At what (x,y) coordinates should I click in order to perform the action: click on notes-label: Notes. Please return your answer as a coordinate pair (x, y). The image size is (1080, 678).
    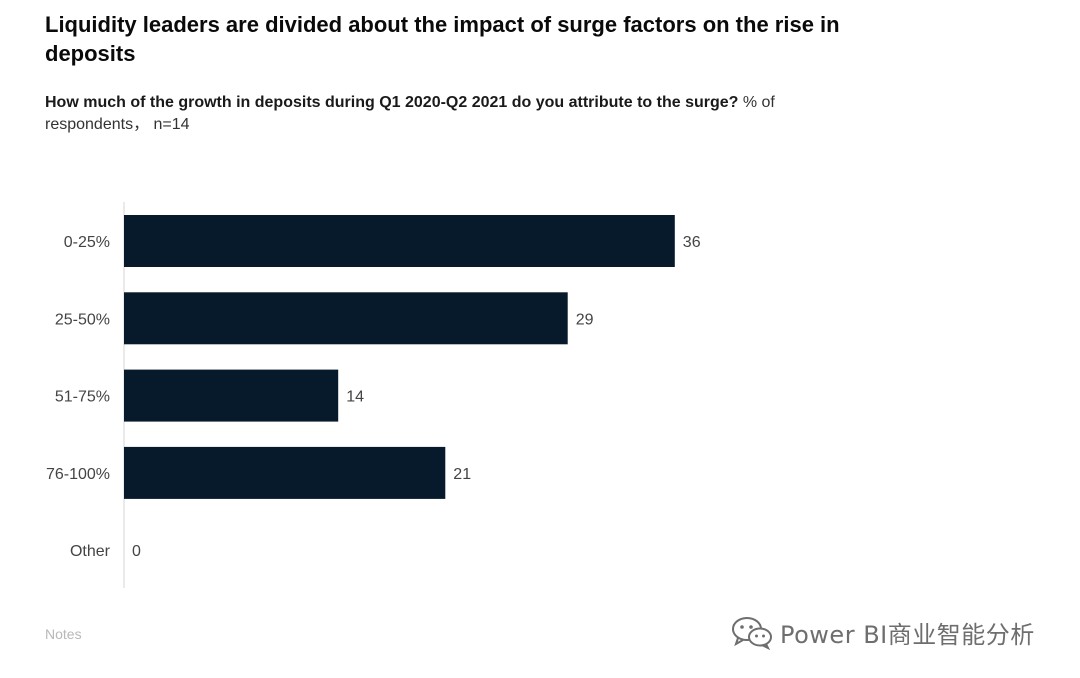
    Looking at the image, I should click on (63, 634).